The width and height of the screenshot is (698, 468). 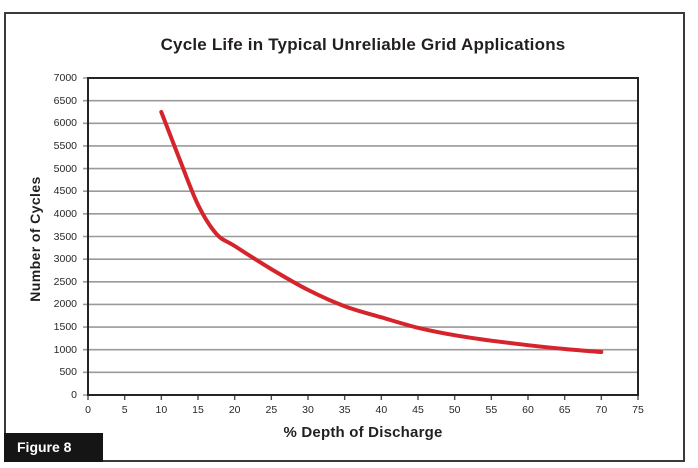 What do you see at coordinates (528, 410) in the screenshot?
I see `x-tick-label-60: 60` at bounding box center [528, 410].